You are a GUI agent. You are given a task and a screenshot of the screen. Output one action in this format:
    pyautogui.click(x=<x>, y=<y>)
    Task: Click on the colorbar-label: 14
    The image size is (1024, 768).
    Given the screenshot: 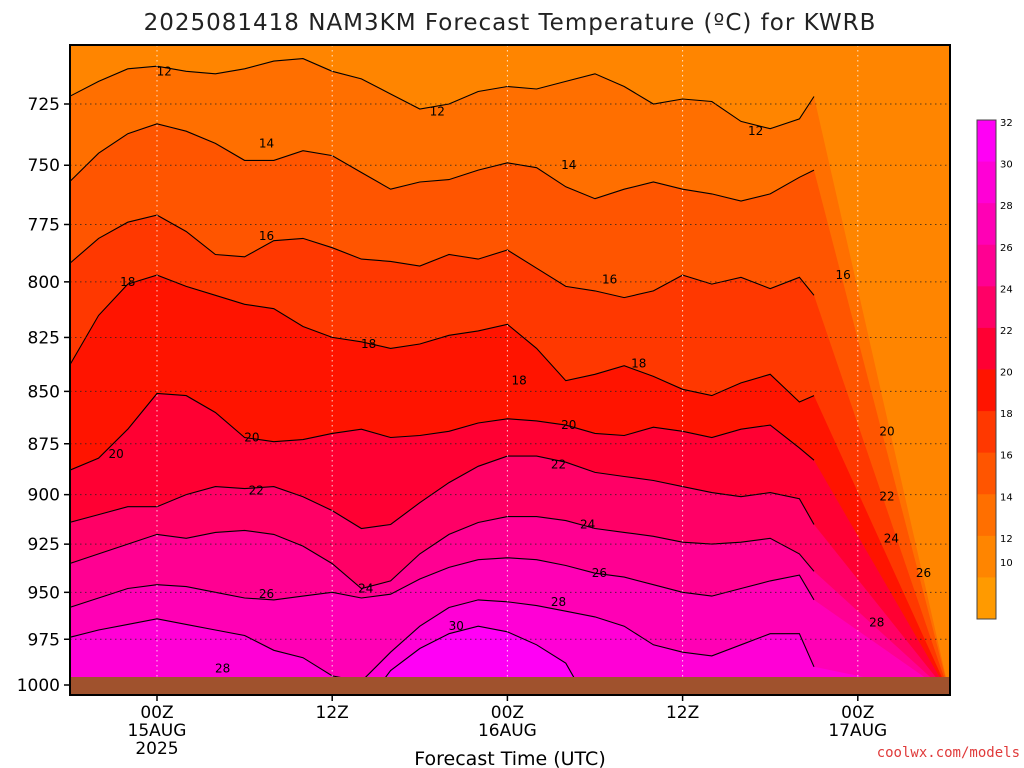 What is the action you would take?
    pyautogui.click(x=1006, y=497)
    